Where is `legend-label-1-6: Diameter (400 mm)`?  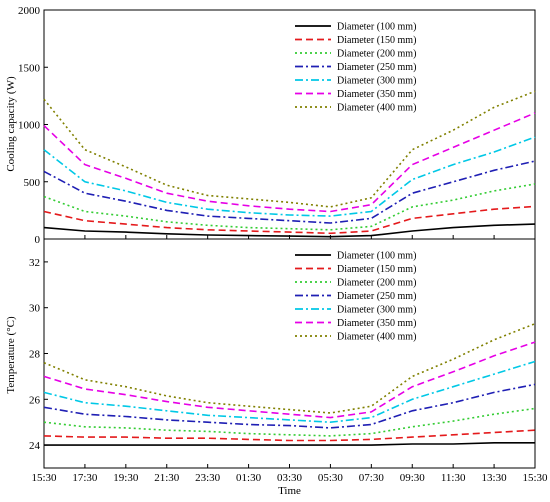 legend-label-1-6: Diameter (400 mm) is located at coordinates (376, 337).